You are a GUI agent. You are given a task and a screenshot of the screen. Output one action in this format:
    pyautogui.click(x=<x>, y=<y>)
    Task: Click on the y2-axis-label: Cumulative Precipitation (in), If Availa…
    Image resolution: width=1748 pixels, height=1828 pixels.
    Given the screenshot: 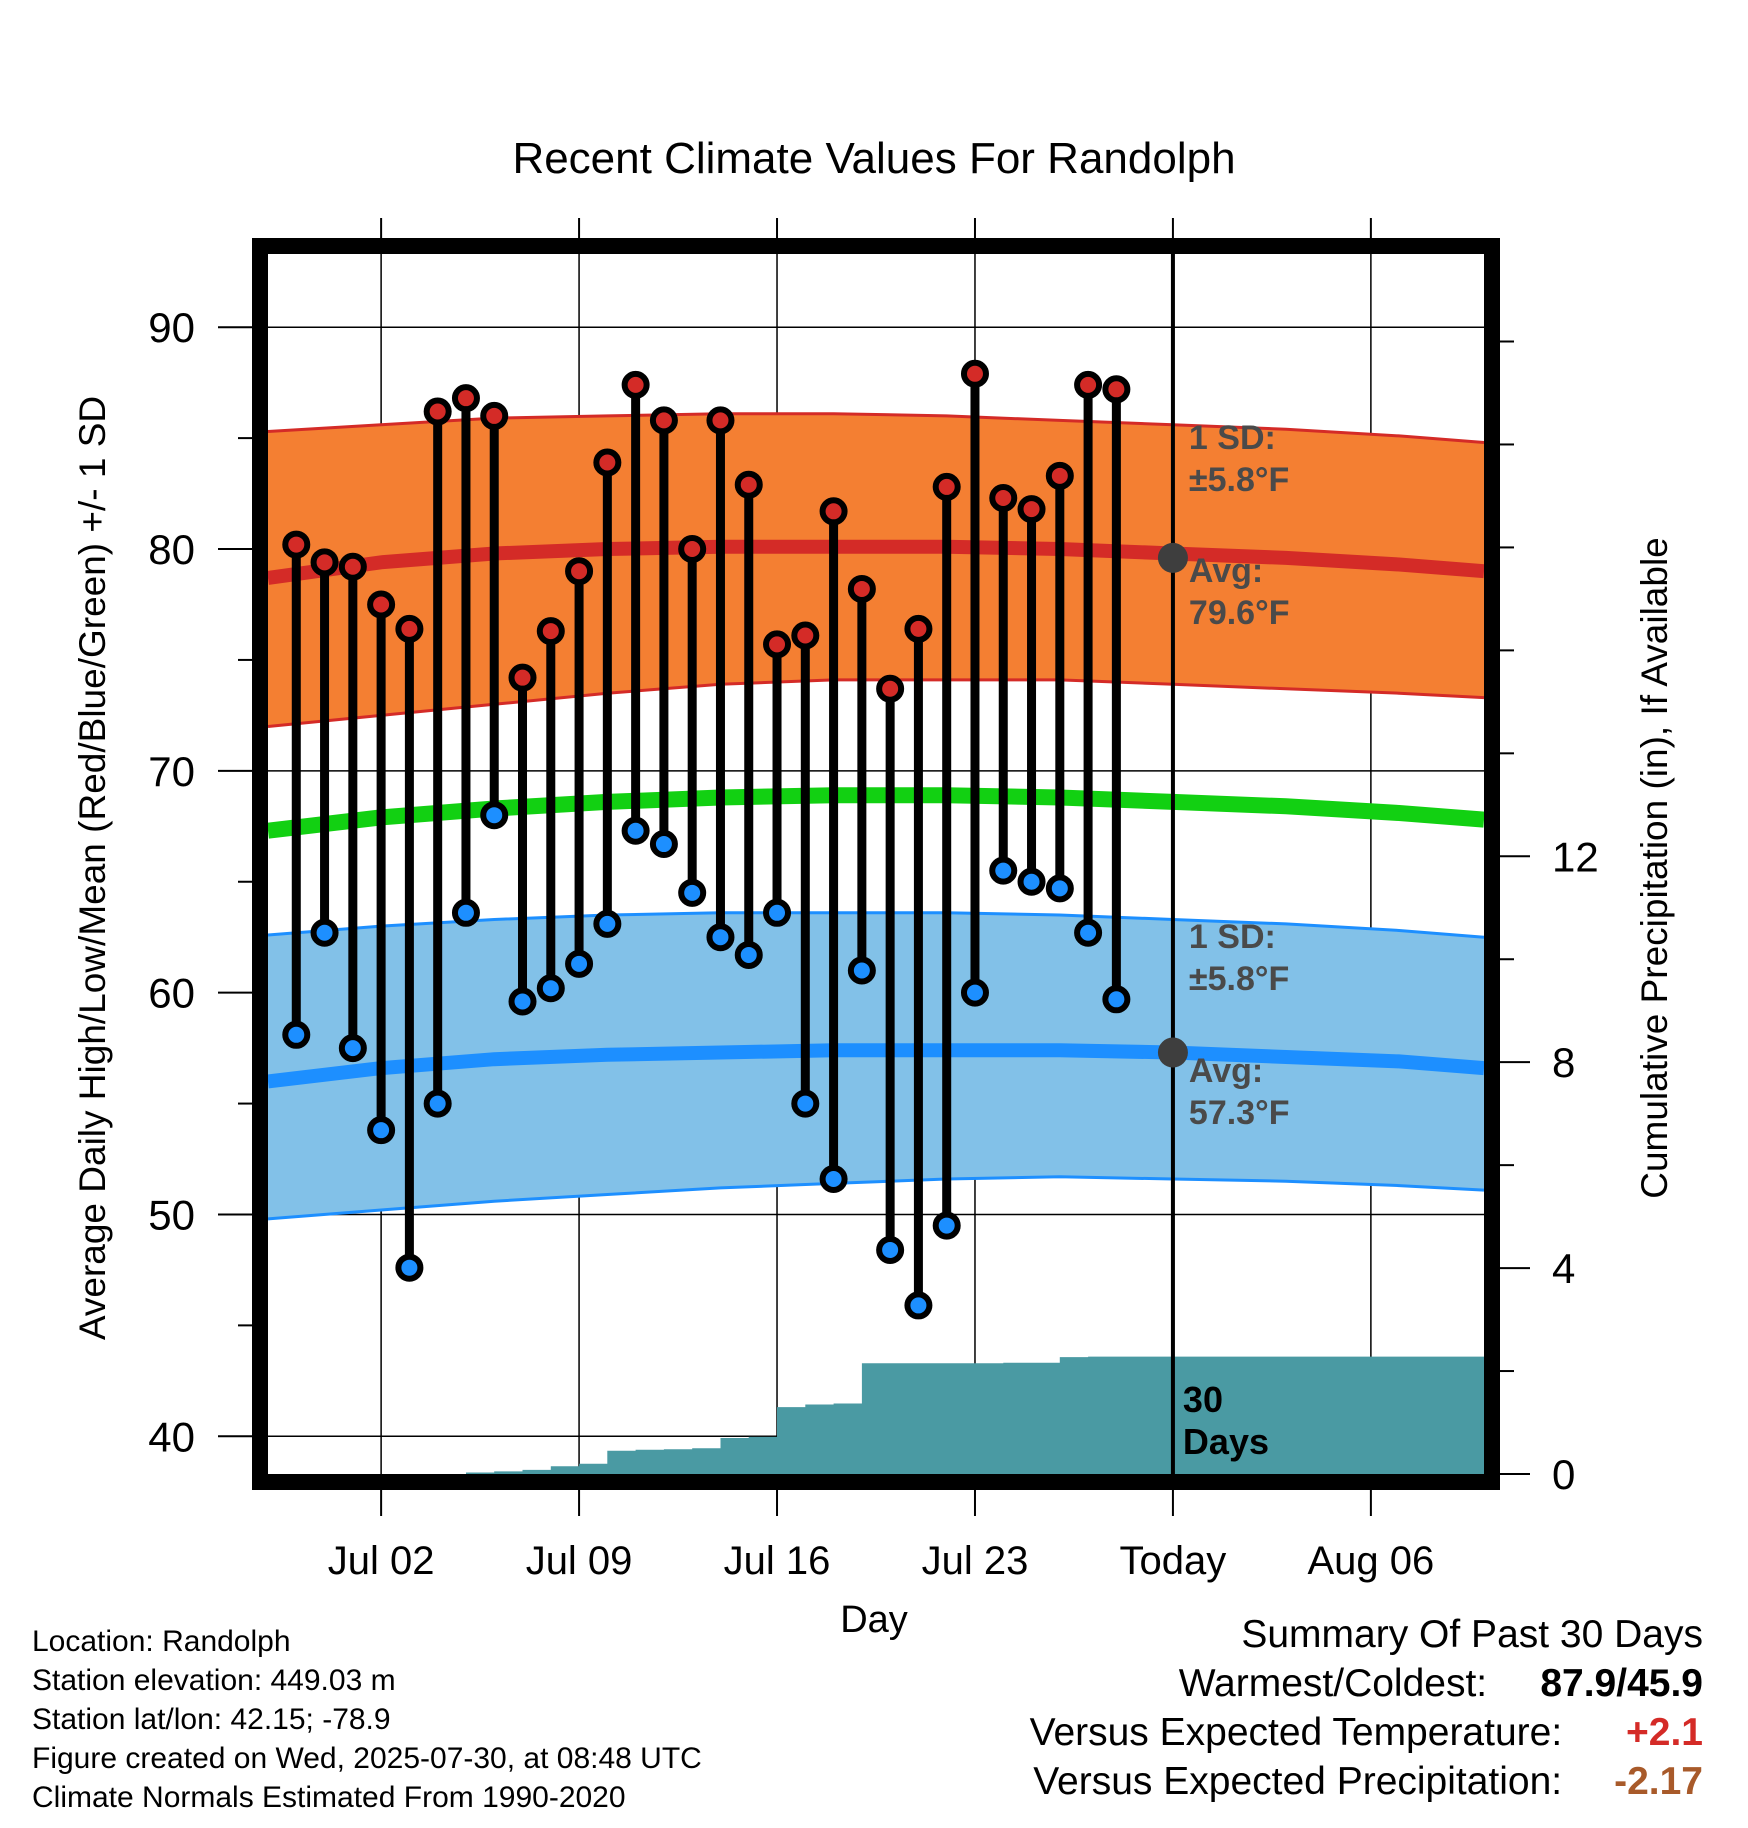 What is the action you would take?
    pyautogui.click(x=1654, y=868)
    